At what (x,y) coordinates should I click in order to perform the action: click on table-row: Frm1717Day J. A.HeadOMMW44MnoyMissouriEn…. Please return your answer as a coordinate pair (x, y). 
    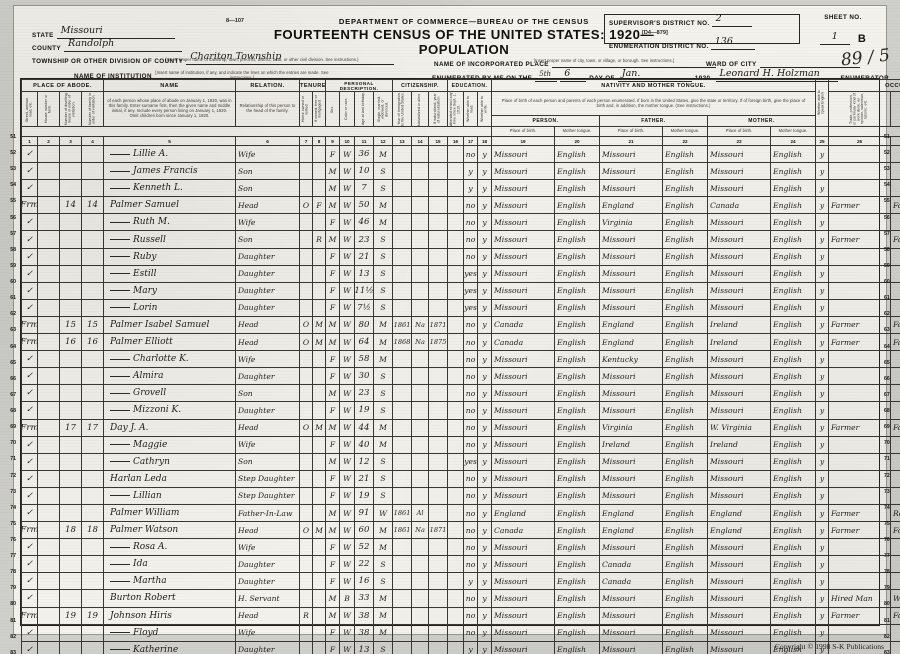
    Looking at the image, I should click on (460, 427).